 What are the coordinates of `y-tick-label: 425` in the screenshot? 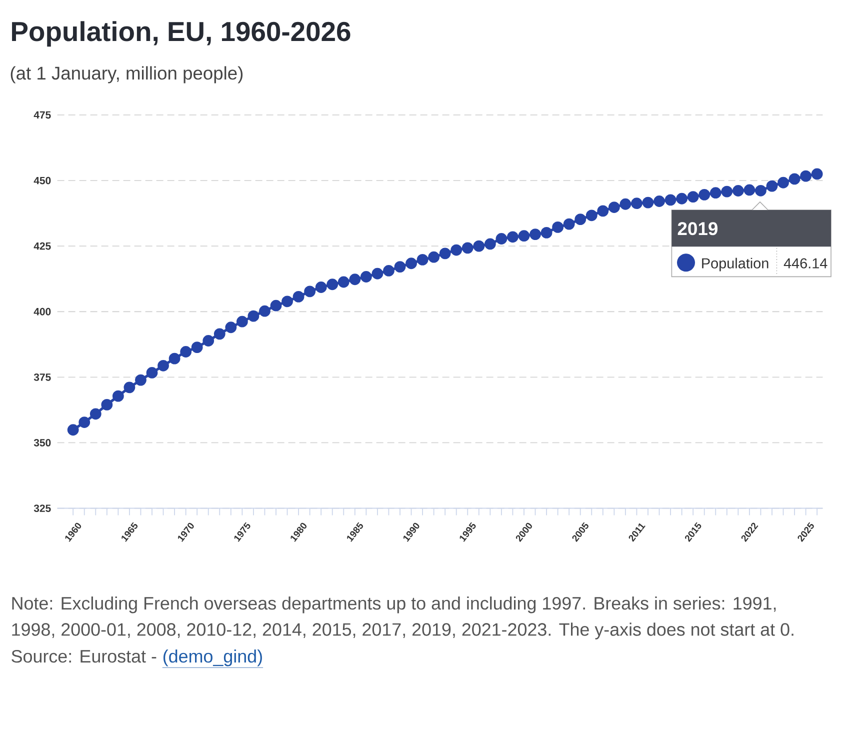 It's located at (42, 246).